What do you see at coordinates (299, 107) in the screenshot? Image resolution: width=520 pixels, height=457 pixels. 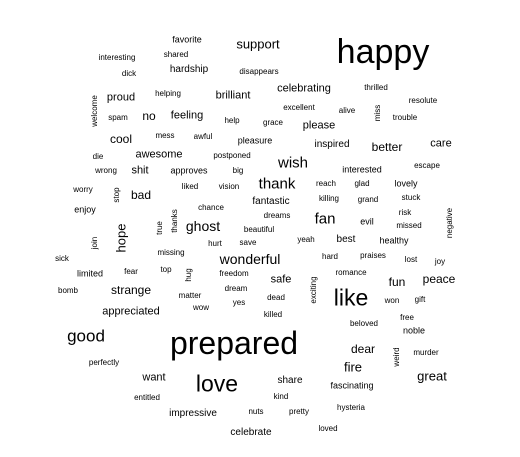 I see `word: excellent` at bounding box center [299, 107].